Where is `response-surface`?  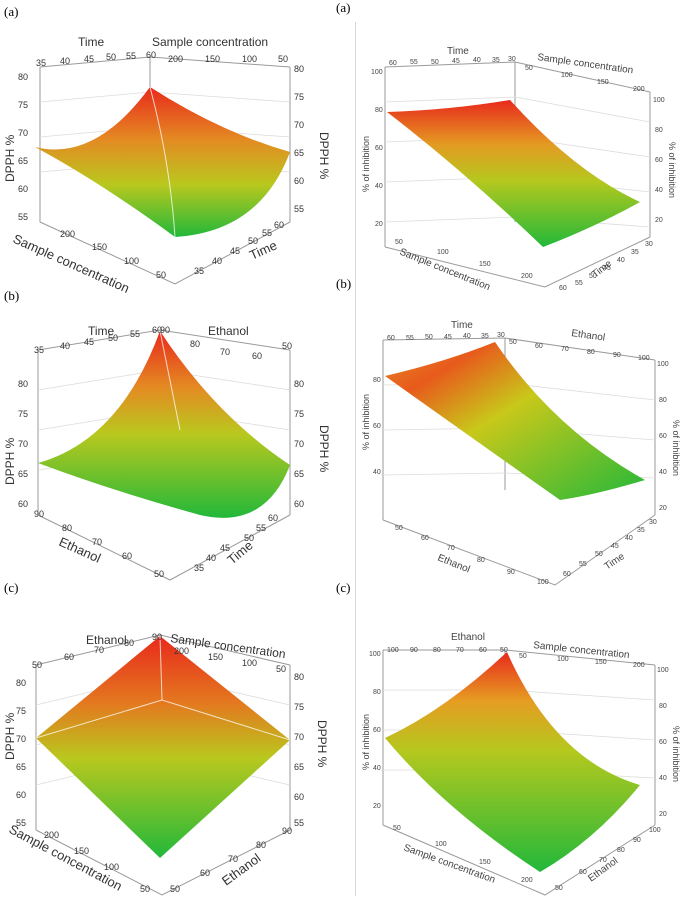 response-surface is located at coordinates (512, 762).